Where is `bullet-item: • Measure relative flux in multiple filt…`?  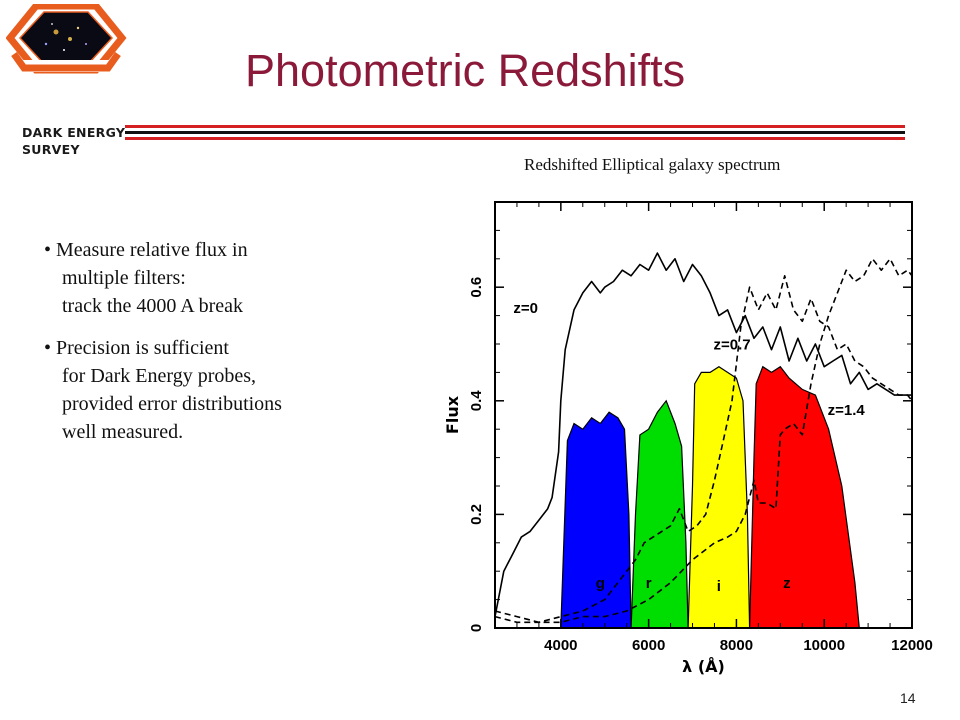 bullet-item: • Measure relative flux in multiple filt… is located at coordinates (163, 278).